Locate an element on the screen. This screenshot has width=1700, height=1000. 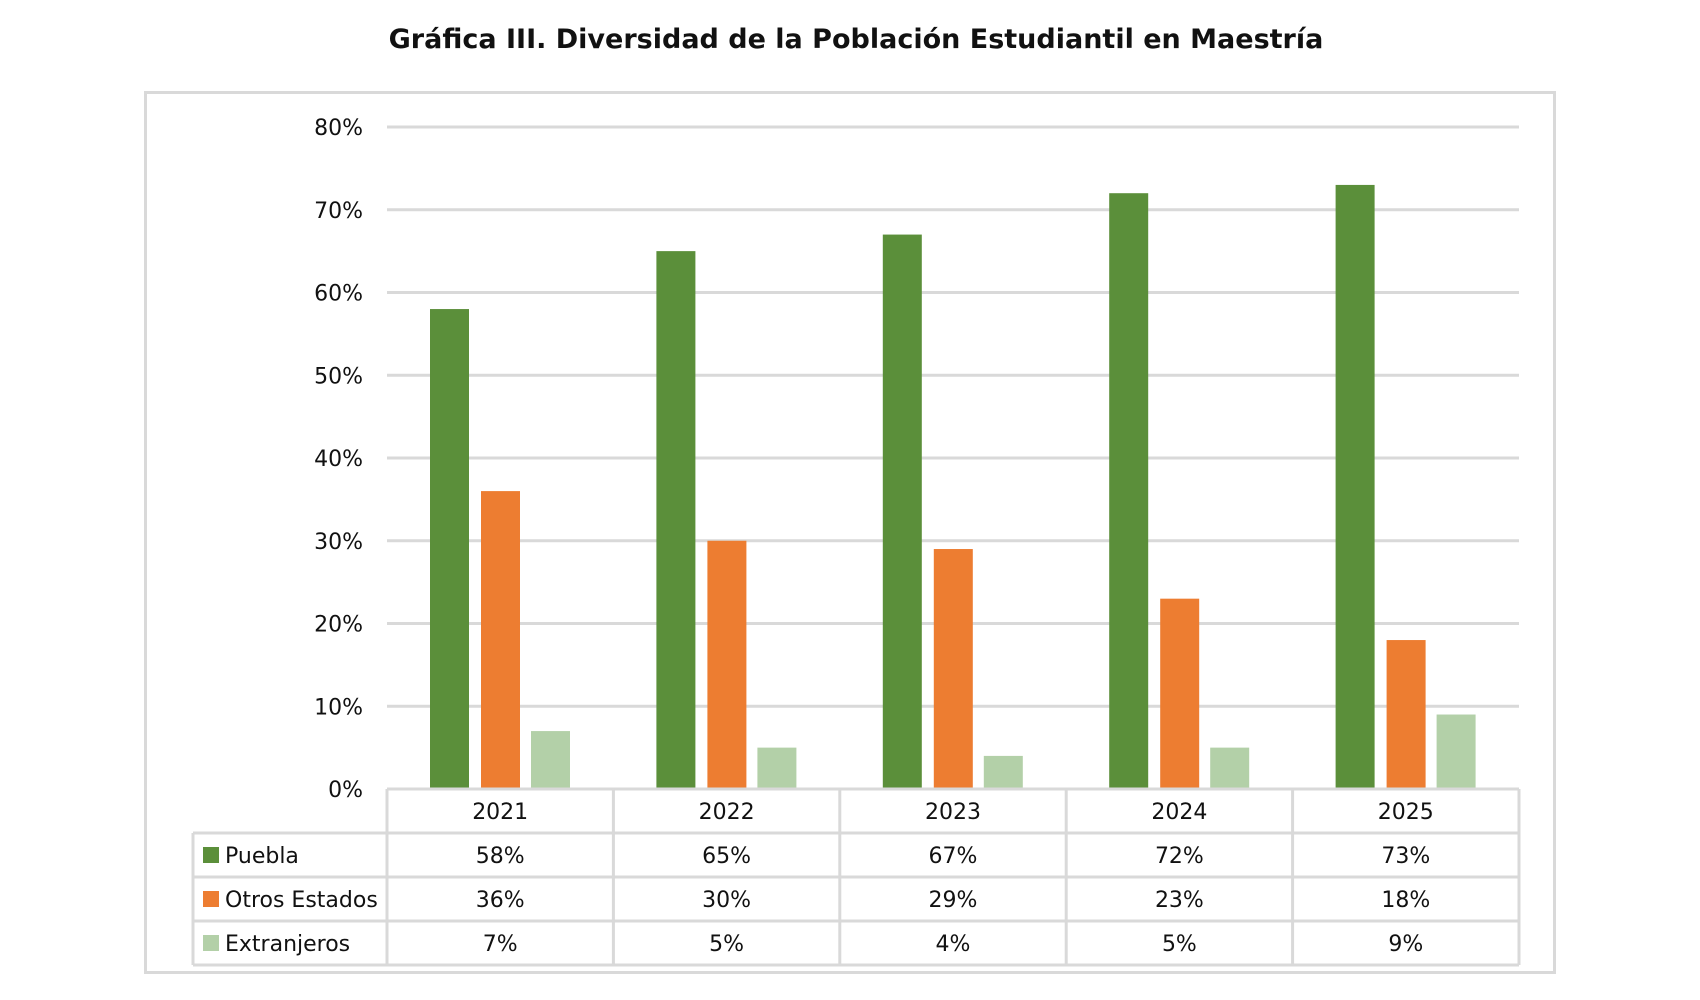
y-tick-label: 60% is located at coordinates (338, 294).